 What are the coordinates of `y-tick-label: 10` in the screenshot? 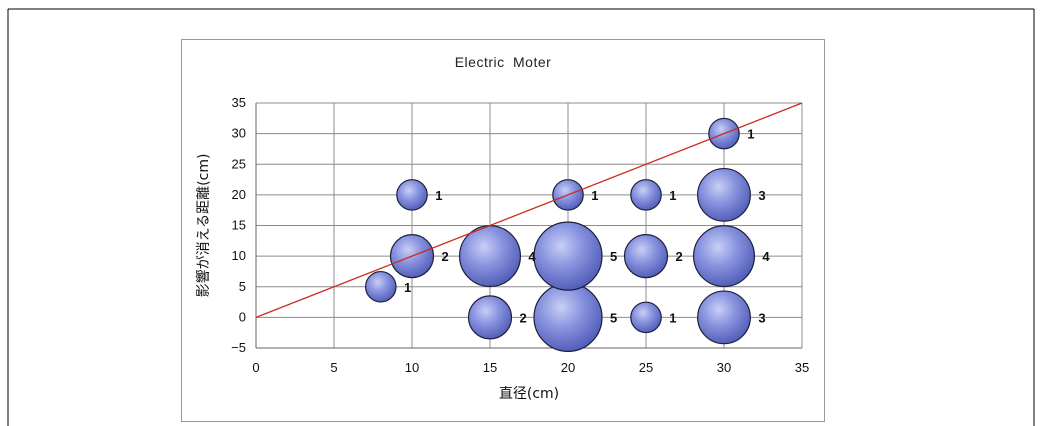 It's located at (239, 255).